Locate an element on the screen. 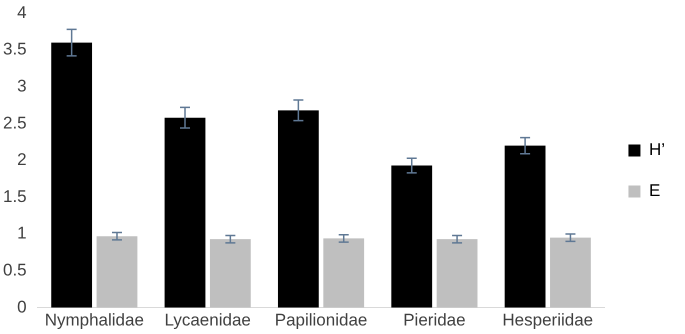  legend-label: E is located at coordinates (654, 190).